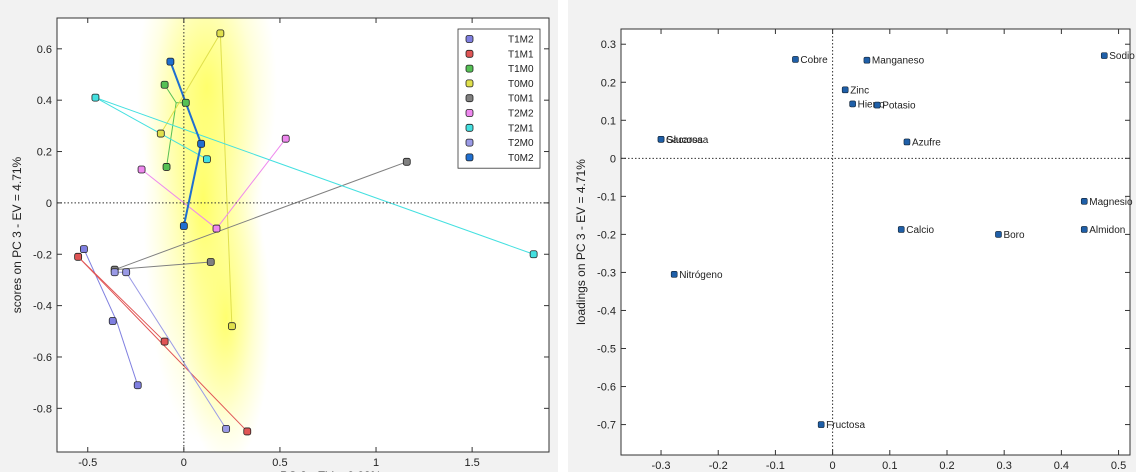  Describe the element at coordinates (87, 463) in the screenshot. I see `scores-x-tick-label: -0.5` at that location.